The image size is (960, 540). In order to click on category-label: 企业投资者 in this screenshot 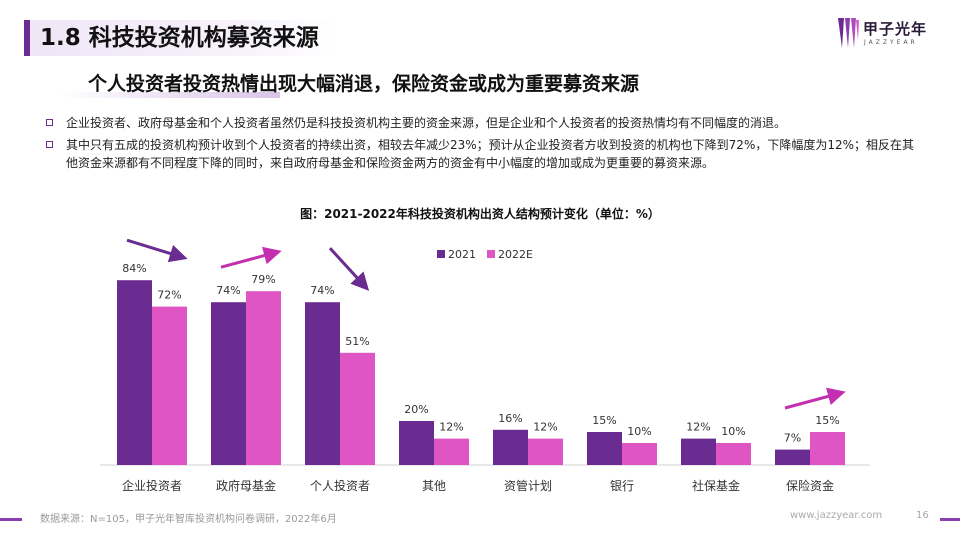, I will do `click(152, 485)`.